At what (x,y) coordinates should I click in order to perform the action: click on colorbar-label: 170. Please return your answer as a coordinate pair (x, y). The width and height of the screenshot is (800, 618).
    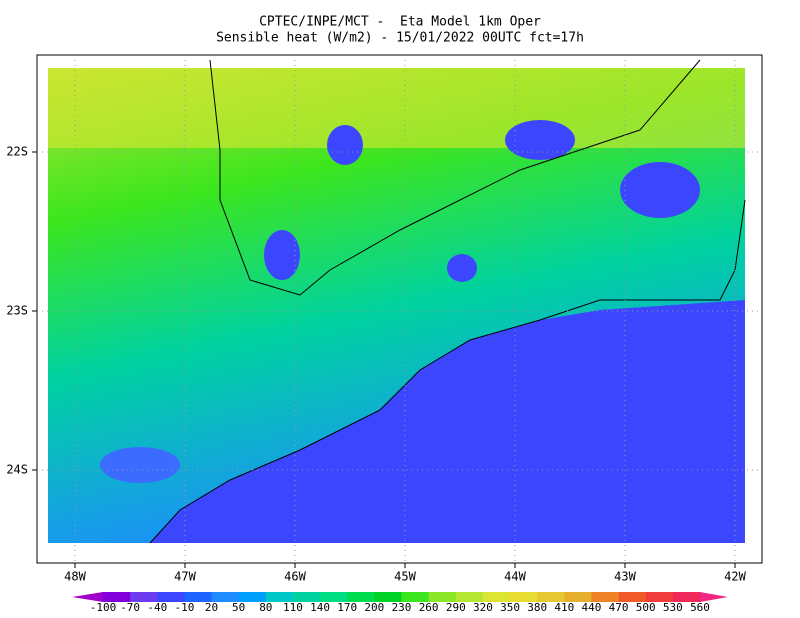
    Looking at the image, I should click on (347, 607).